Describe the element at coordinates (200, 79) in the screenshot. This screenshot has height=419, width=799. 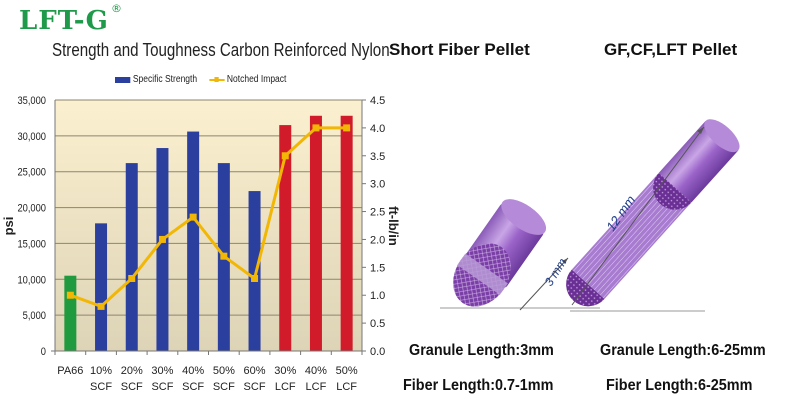
I see `chart-legend: Specific Strength Notched Impact` at that location.